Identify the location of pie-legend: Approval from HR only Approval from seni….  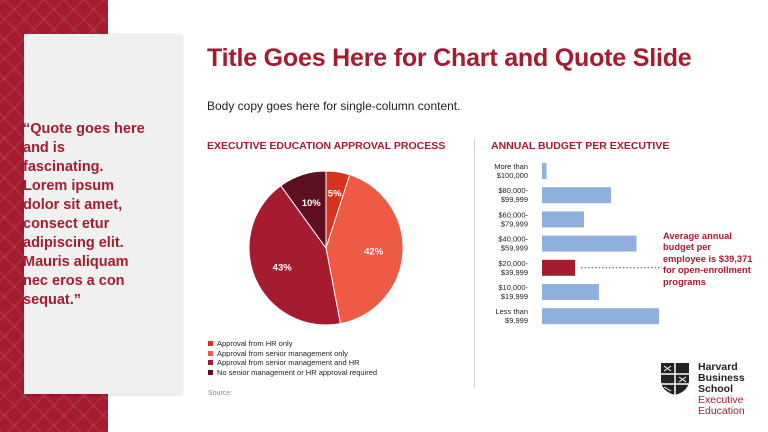
(292, 358).